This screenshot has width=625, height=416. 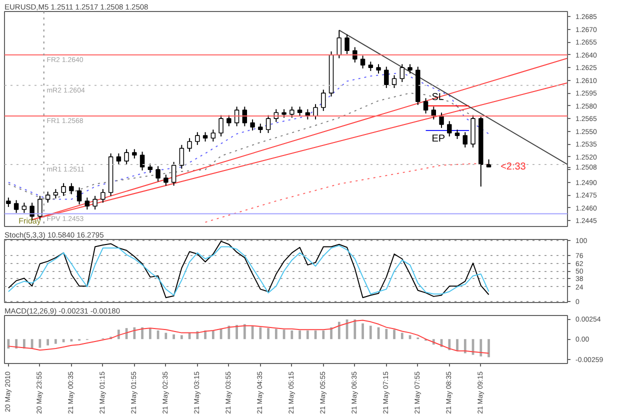 What do you see at coordinates (439, 138) in the screenshot?
I see `series-label: EP` at bounding box center [439, 138].